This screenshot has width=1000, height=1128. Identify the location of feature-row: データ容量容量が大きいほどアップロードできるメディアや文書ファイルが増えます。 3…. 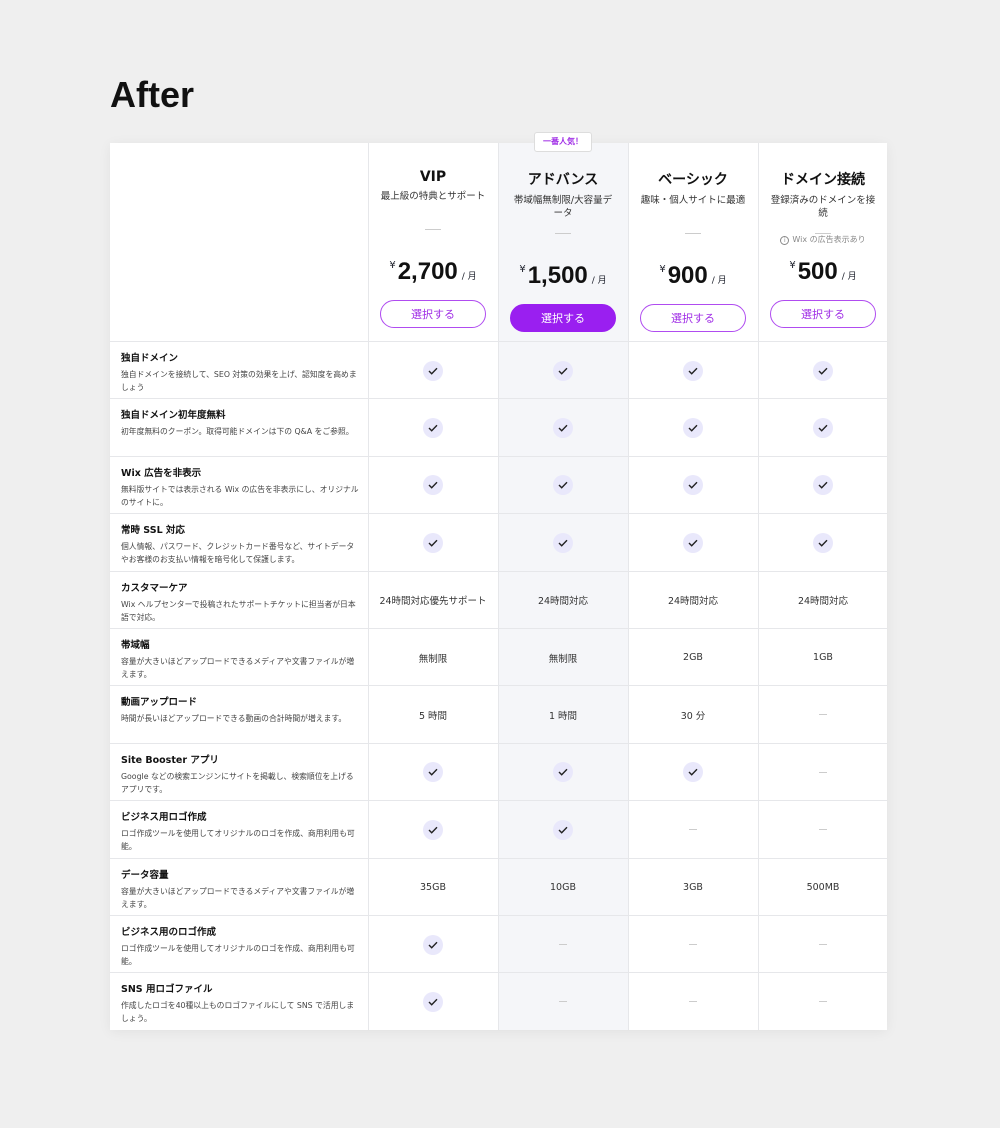
(499, 886).